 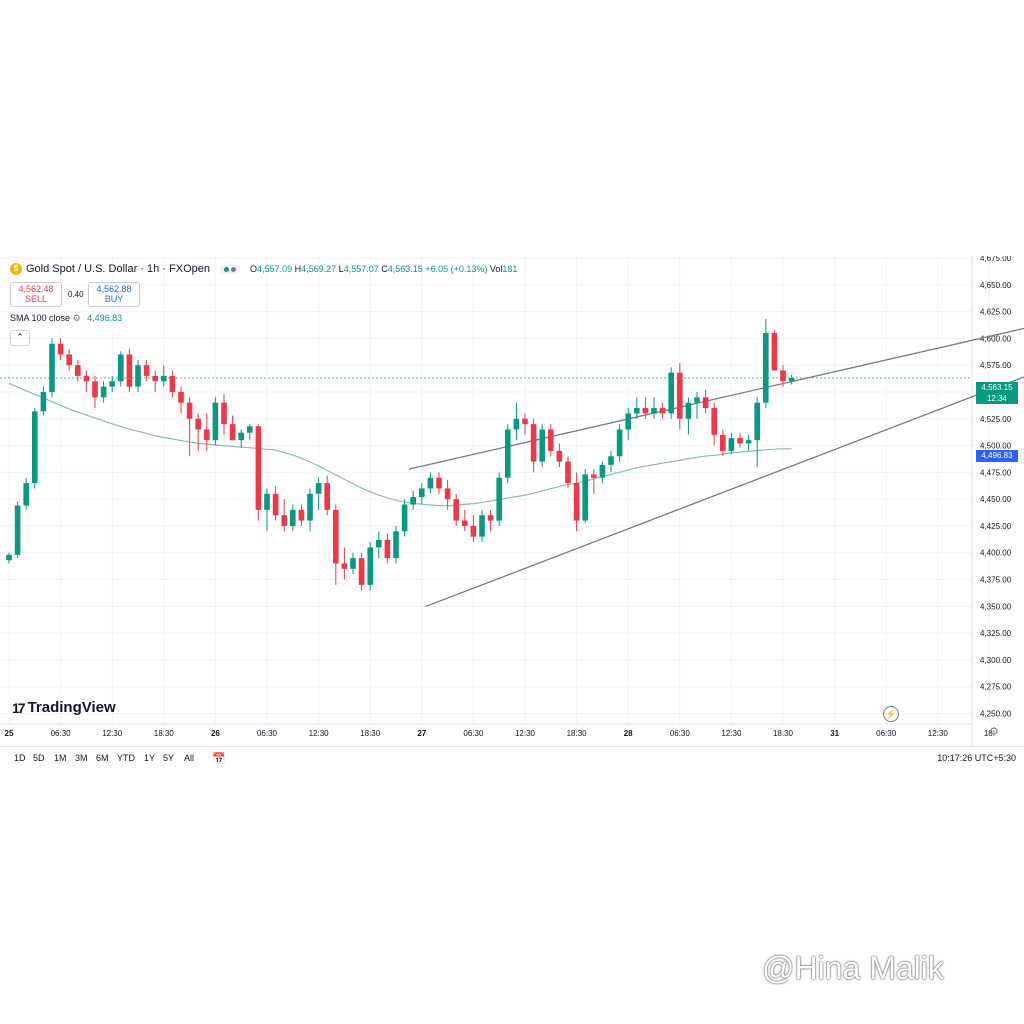 I want to click on range-button-1y: 1Y, so click(x=150, y=758).